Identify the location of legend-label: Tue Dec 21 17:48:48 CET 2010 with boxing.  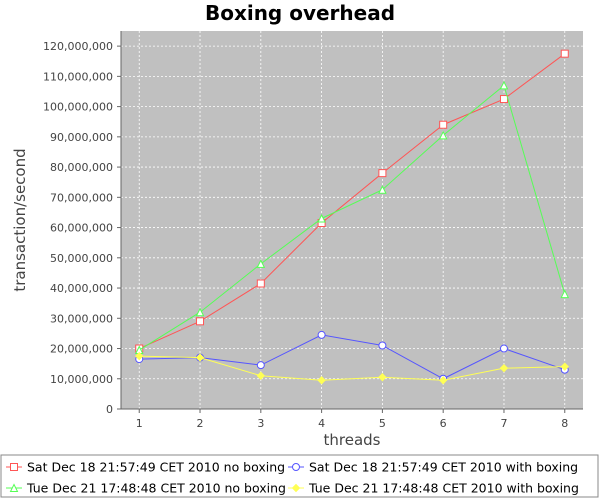
(443, 488).